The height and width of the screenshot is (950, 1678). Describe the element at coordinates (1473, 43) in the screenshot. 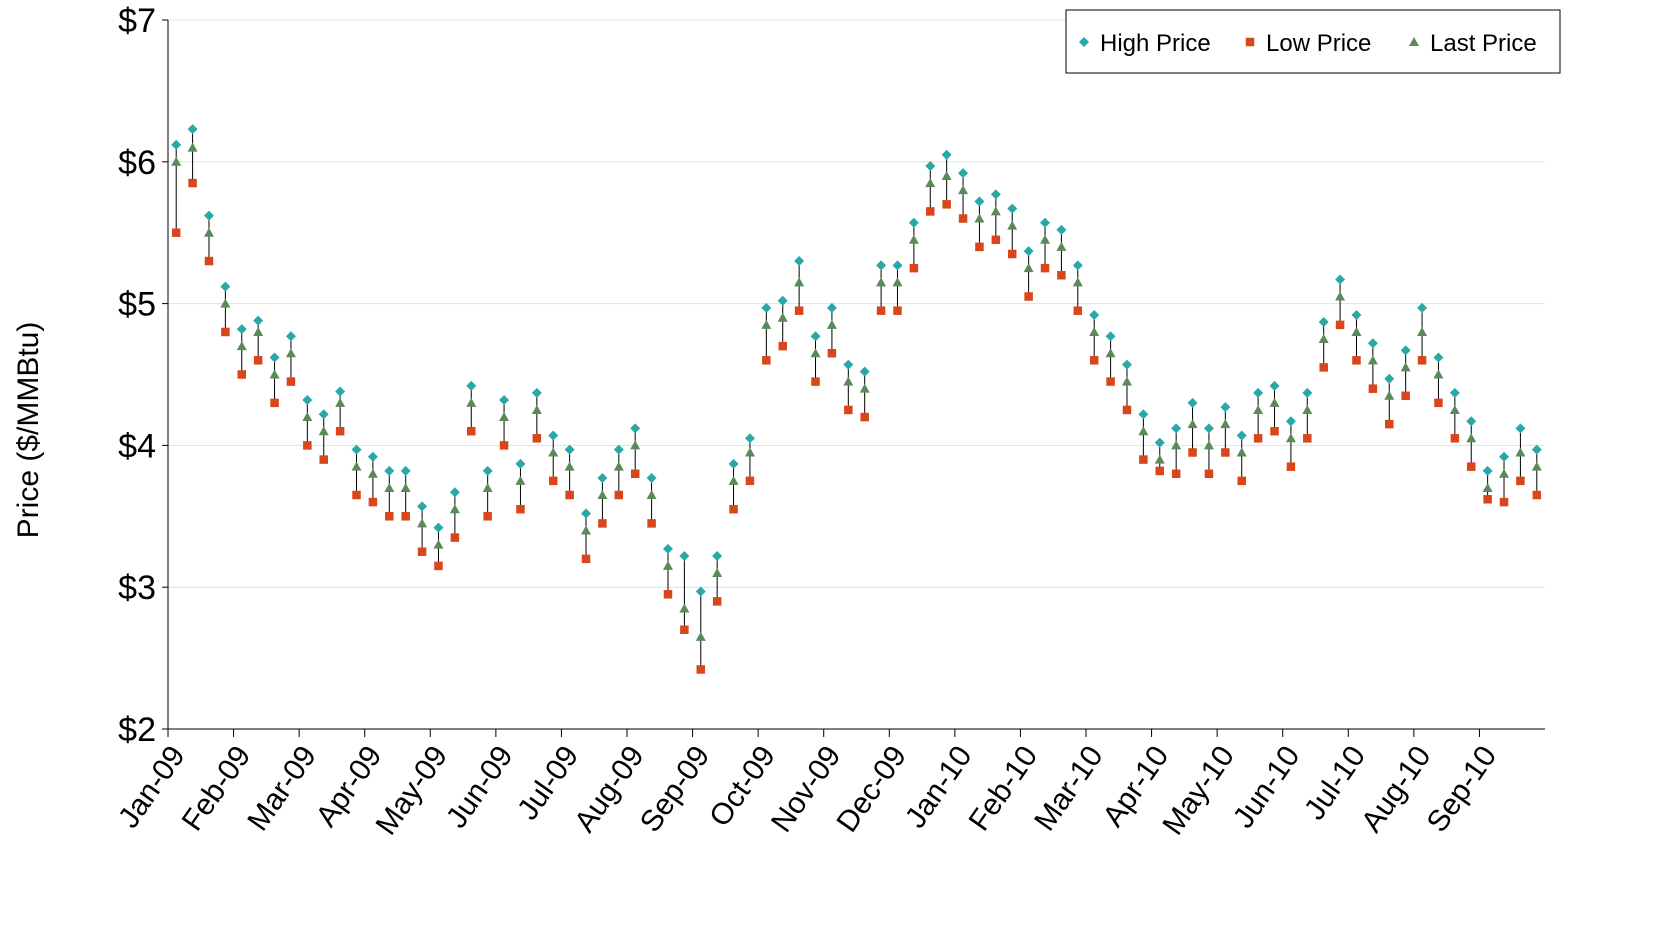

I see `legend-item: Last Price` at that location.